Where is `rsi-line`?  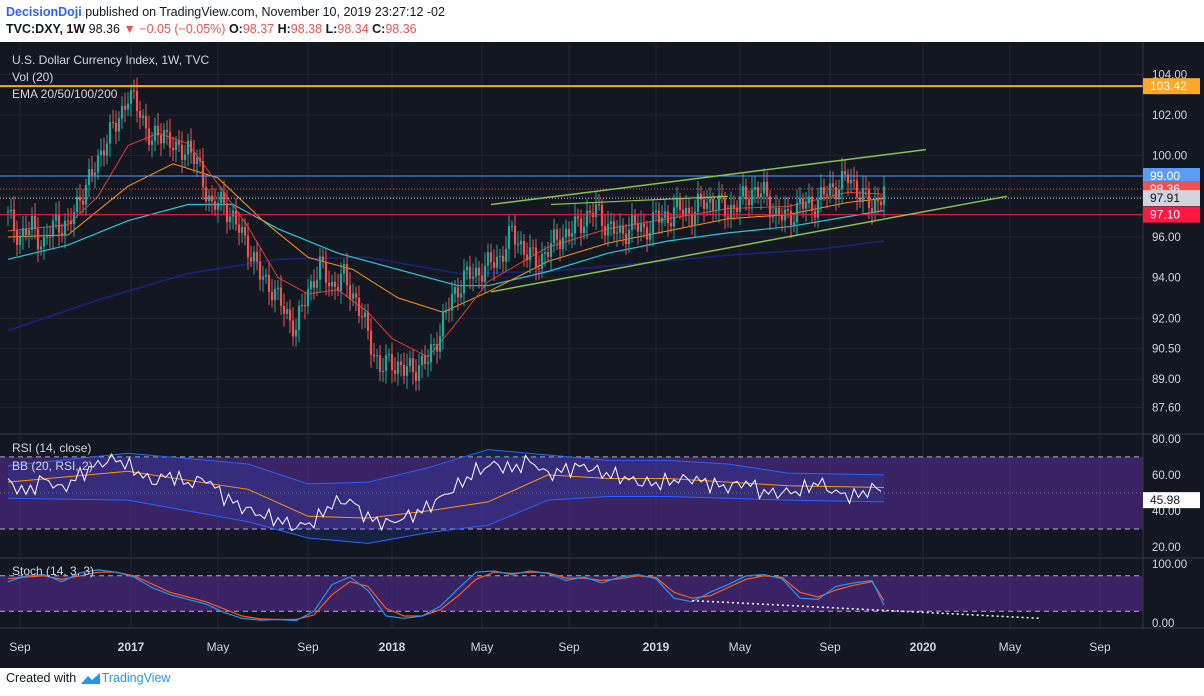 rsi-line is located at coordinates (444, 492).